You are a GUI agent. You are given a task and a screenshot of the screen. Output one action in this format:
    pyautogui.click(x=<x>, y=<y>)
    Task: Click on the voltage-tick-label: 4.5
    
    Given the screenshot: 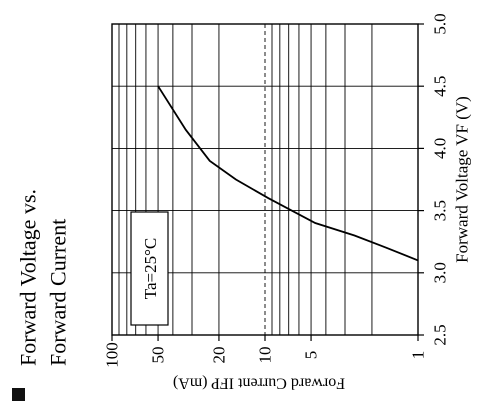 What is the action you would take?
    pyautogui.click(x=440, y=86)
    